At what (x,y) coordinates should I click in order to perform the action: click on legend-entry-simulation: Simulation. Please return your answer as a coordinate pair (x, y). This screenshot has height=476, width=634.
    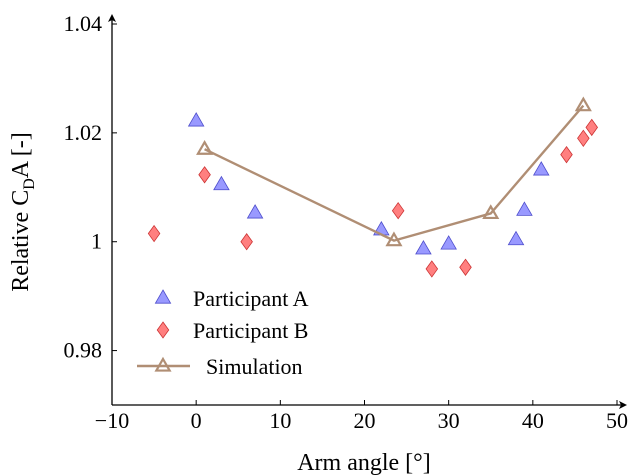
    Looking at the image, I should click on (220, 366).